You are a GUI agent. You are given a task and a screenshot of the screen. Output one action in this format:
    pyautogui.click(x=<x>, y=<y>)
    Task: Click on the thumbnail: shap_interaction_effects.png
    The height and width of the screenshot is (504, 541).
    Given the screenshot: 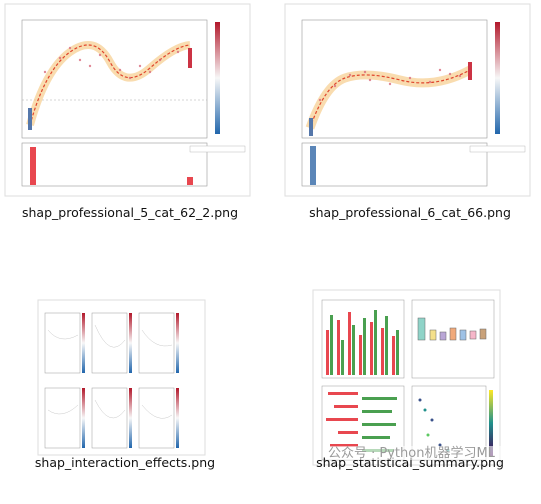 What is the action you would take?
    pyautogui.click(x=125, y=384)
    